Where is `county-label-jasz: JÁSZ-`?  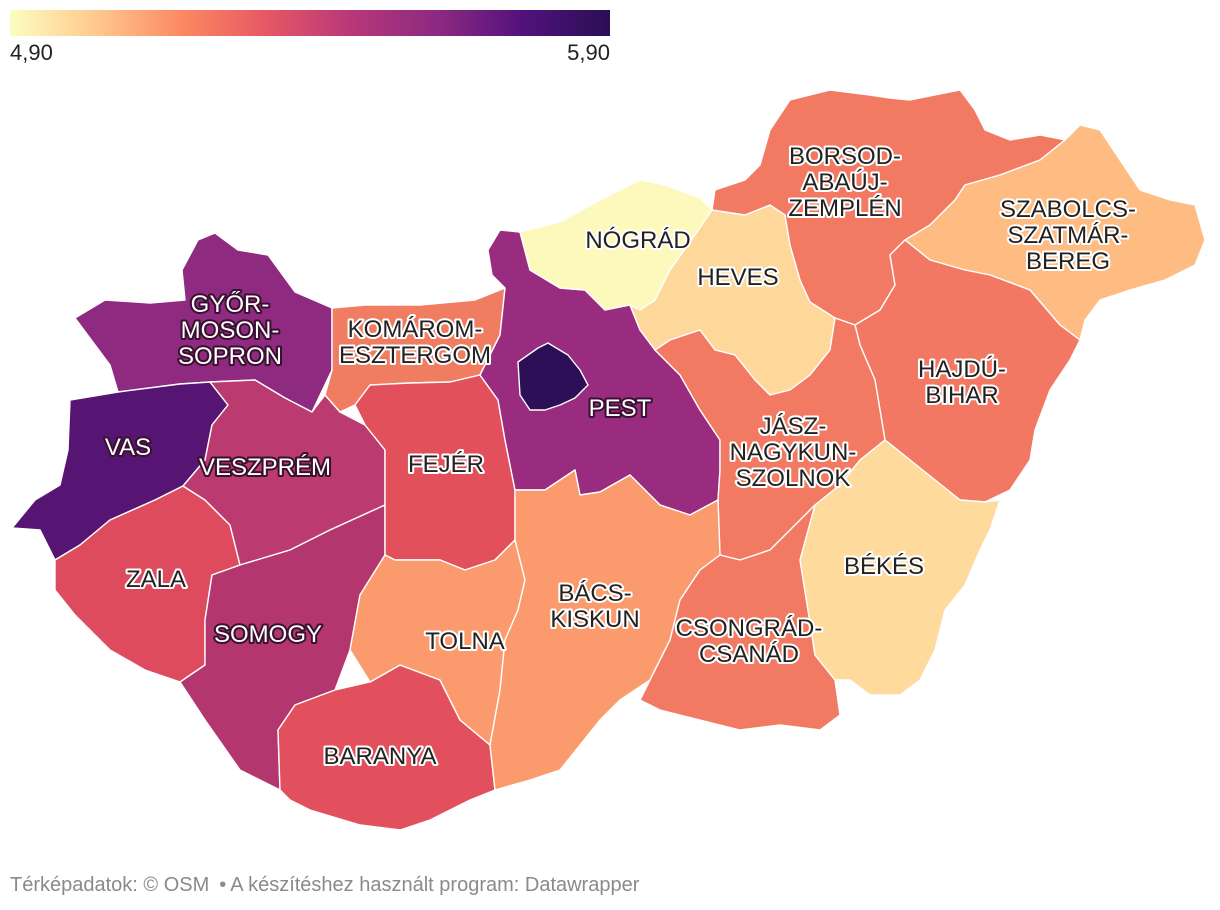
county-label-jasz: JÁSZ- is located at coordinates (793, 426).